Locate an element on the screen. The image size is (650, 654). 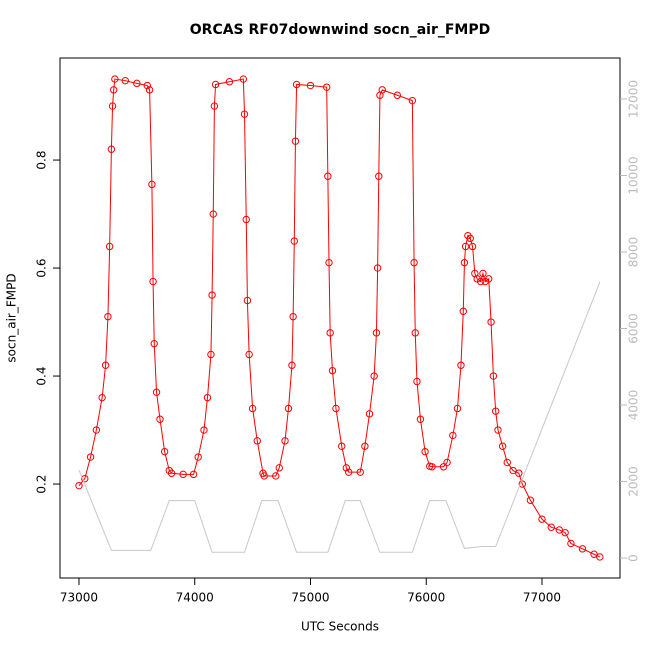
y-axis-label: socn_air_FMPD is located at coordinates (12, 317).